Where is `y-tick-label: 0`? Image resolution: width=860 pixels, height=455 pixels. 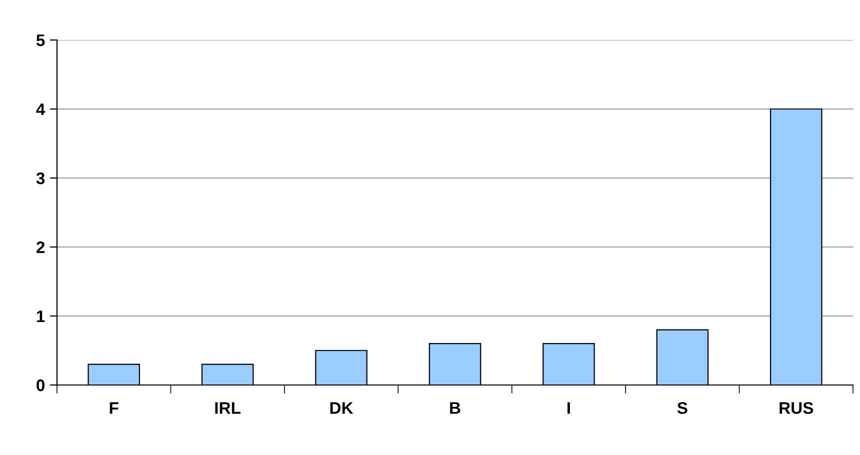 y-tick-label: 0 is located at coordinates (40, 385).